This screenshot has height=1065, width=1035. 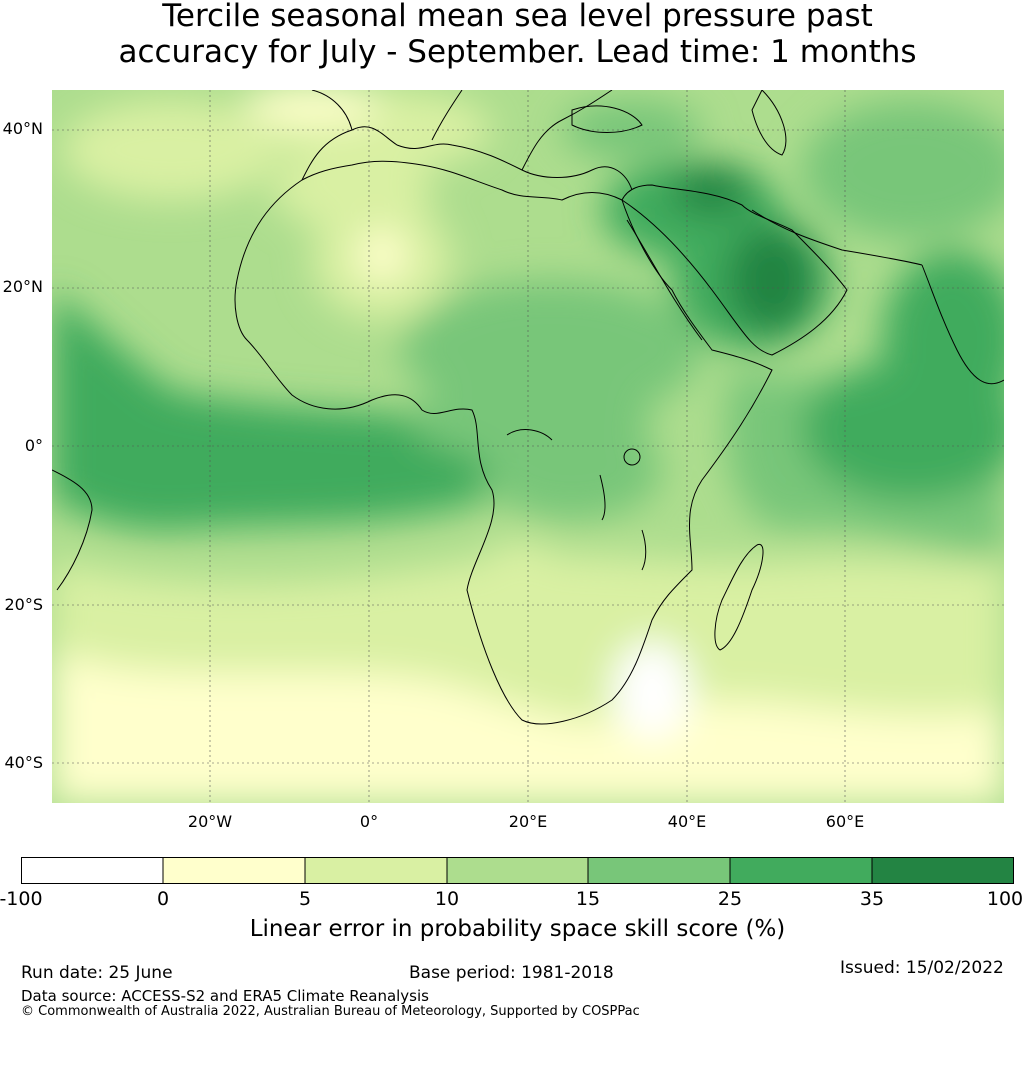 What do you see at coordinates (305, 899) in the screenshot?
I see `colorbar-tick-5: 5` at bounding box center [305, 899].